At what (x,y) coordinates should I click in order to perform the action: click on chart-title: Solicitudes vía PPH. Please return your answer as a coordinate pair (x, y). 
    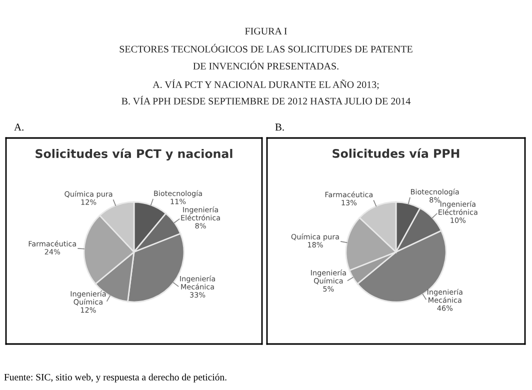
    Looking at the image, I should click on (396, 153).